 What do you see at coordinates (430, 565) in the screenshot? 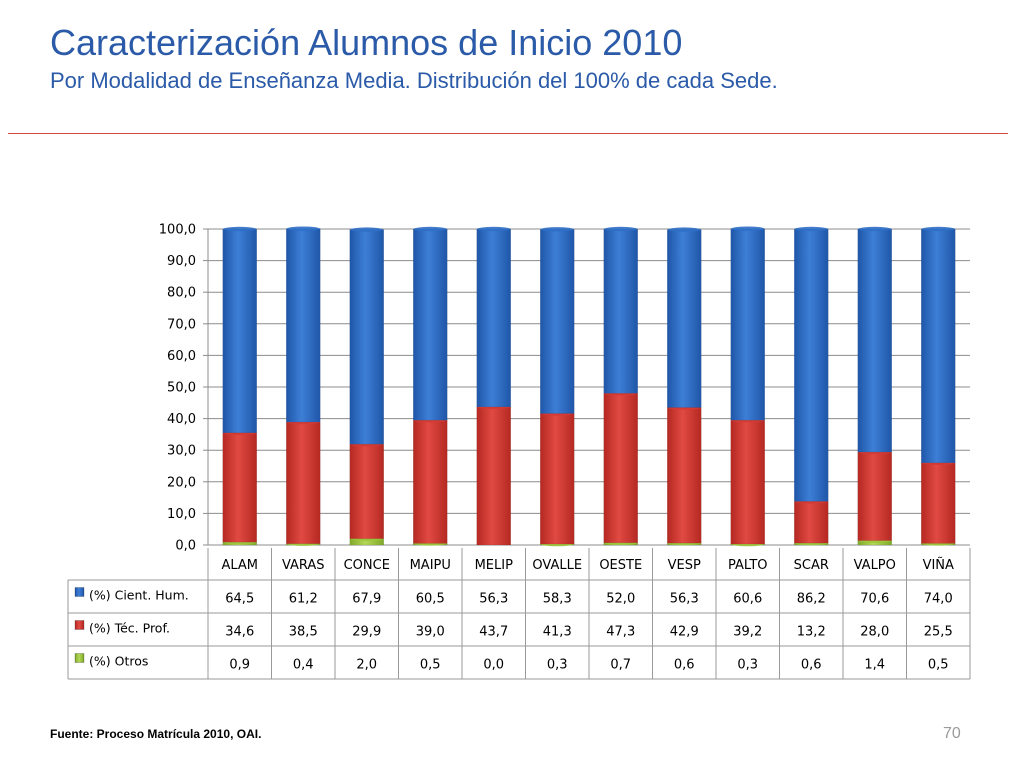
I see `x-tick-label: MAIPU` at bounding box center [430, 565].